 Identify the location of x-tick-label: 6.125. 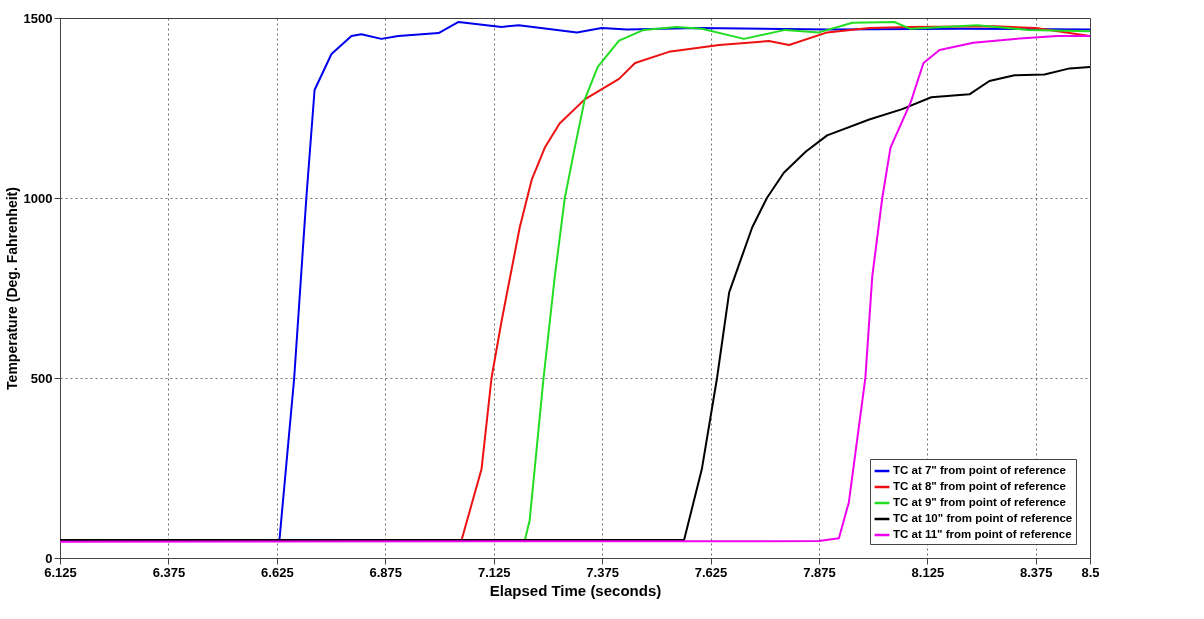
(60, 572).